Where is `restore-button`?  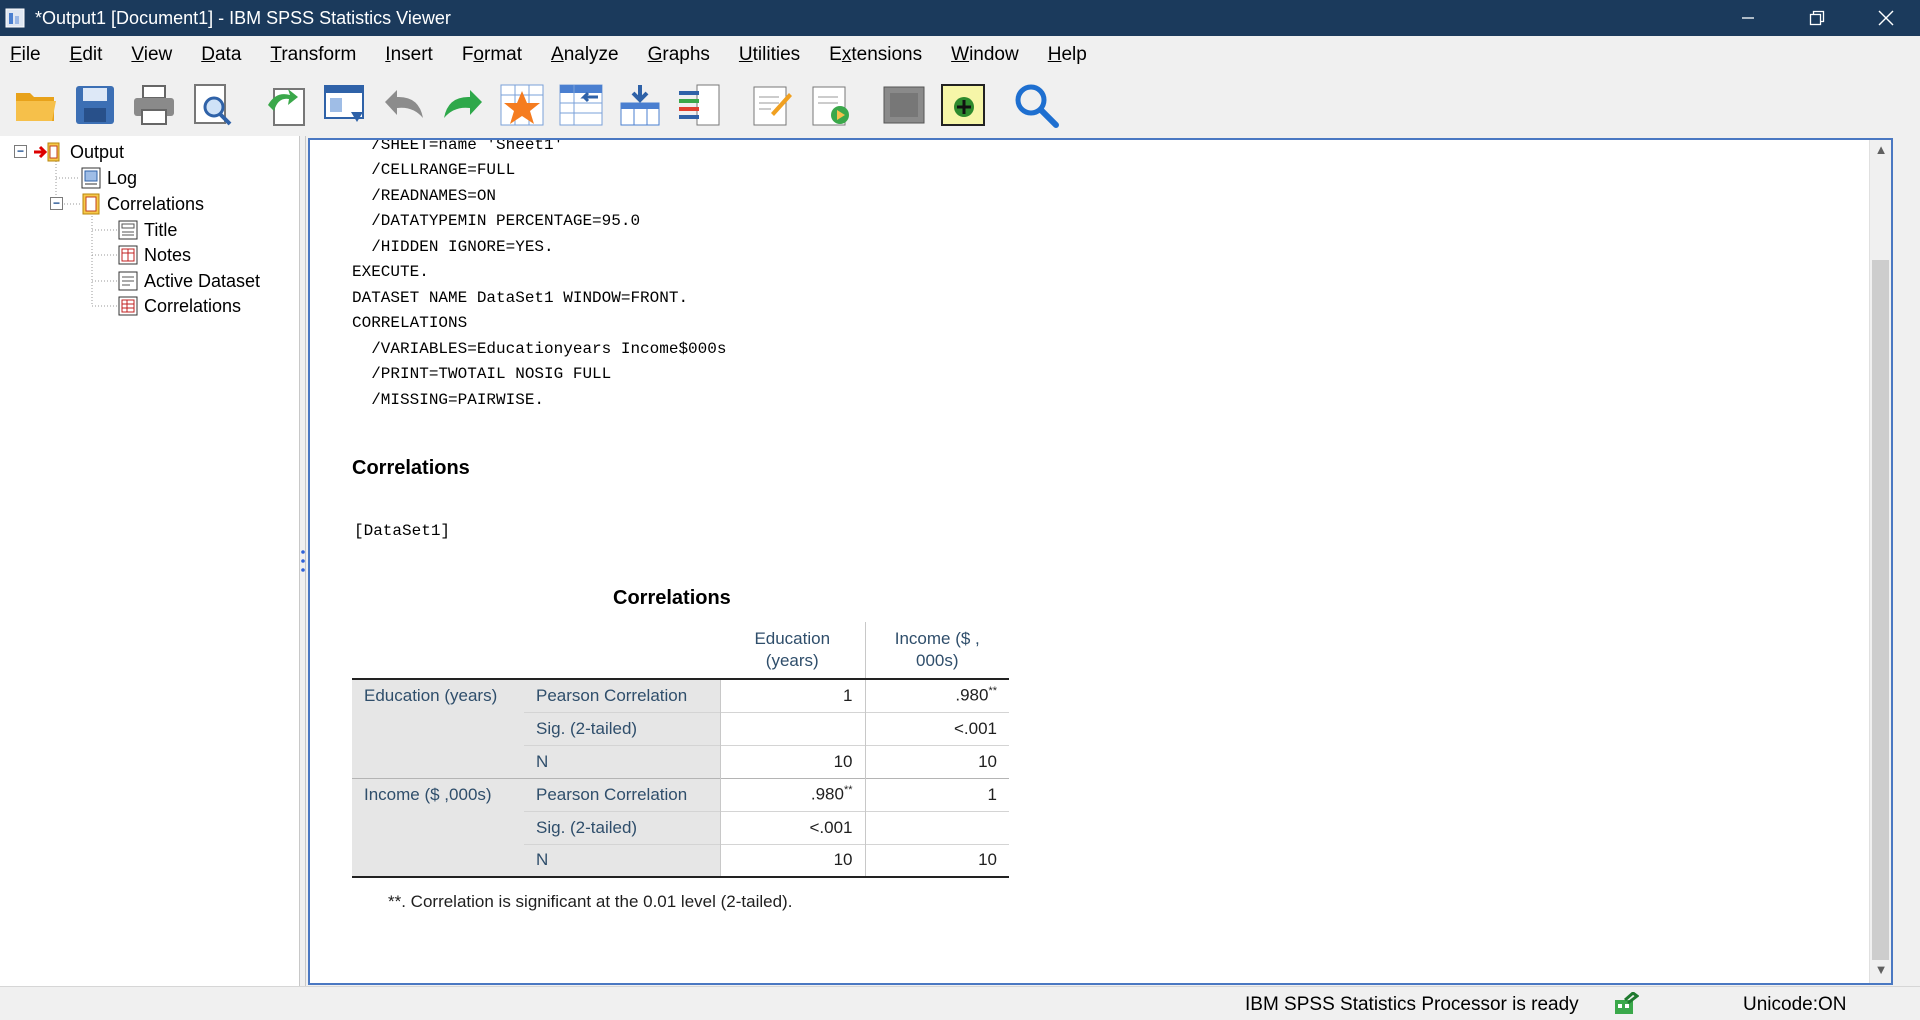 restore-button is located at coordinates (1816, 18).